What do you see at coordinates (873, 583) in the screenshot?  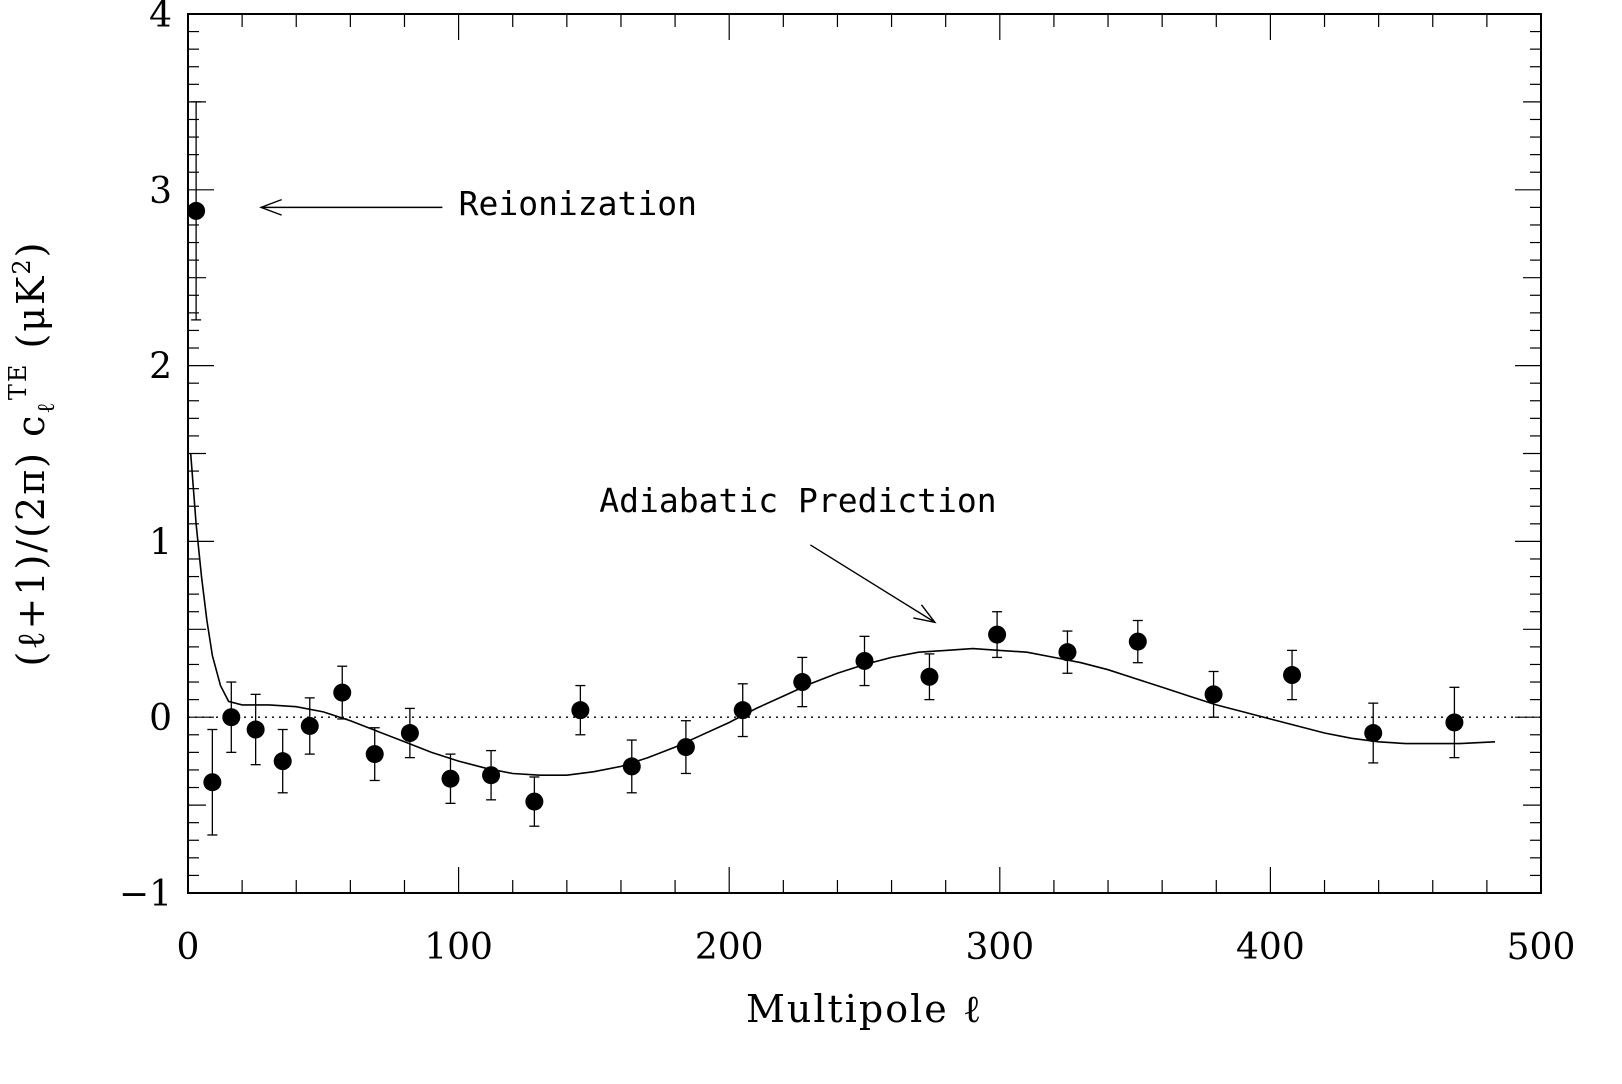 I see `annotation-arrow-shaft` at bounding box center [873, 583].